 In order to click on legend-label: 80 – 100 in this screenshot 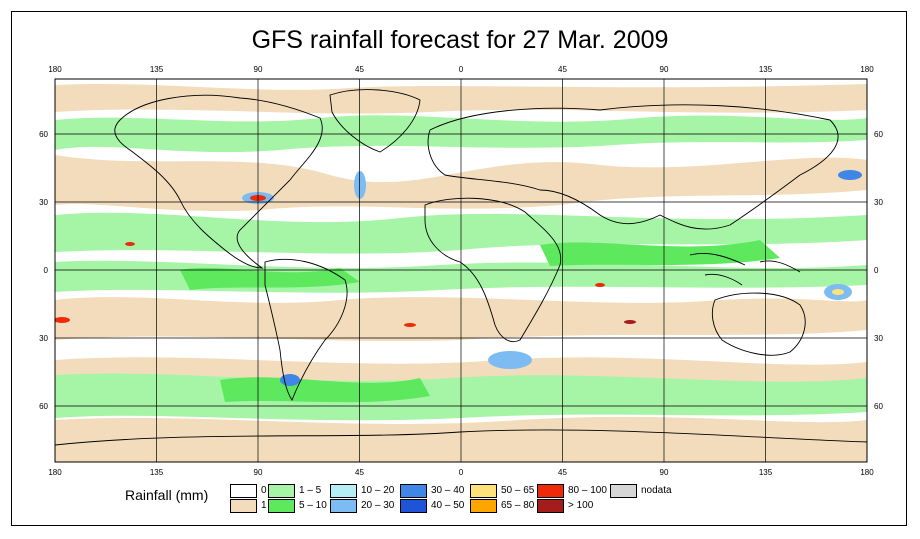, I will do `click(587, 490)`.